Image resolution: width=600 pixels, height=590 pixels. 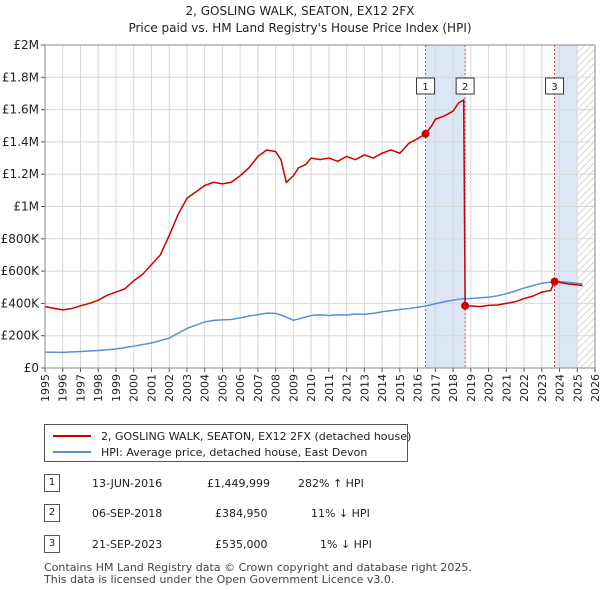 What do you see at coordinates (300, 11) in the screenshot?
I see `chart-title: 2, GOSLING WALK, SEATON, EX12 2FX` at bounding box center [300, 11].